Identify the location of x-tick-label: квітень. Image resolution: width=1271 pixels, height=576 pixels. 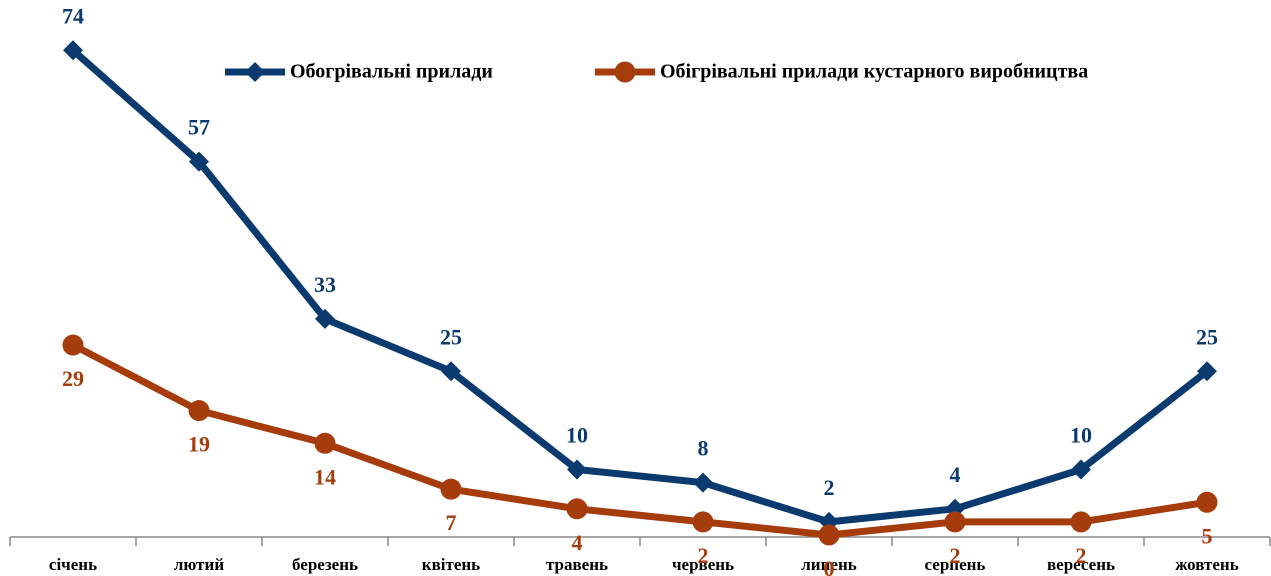
(451, 564).